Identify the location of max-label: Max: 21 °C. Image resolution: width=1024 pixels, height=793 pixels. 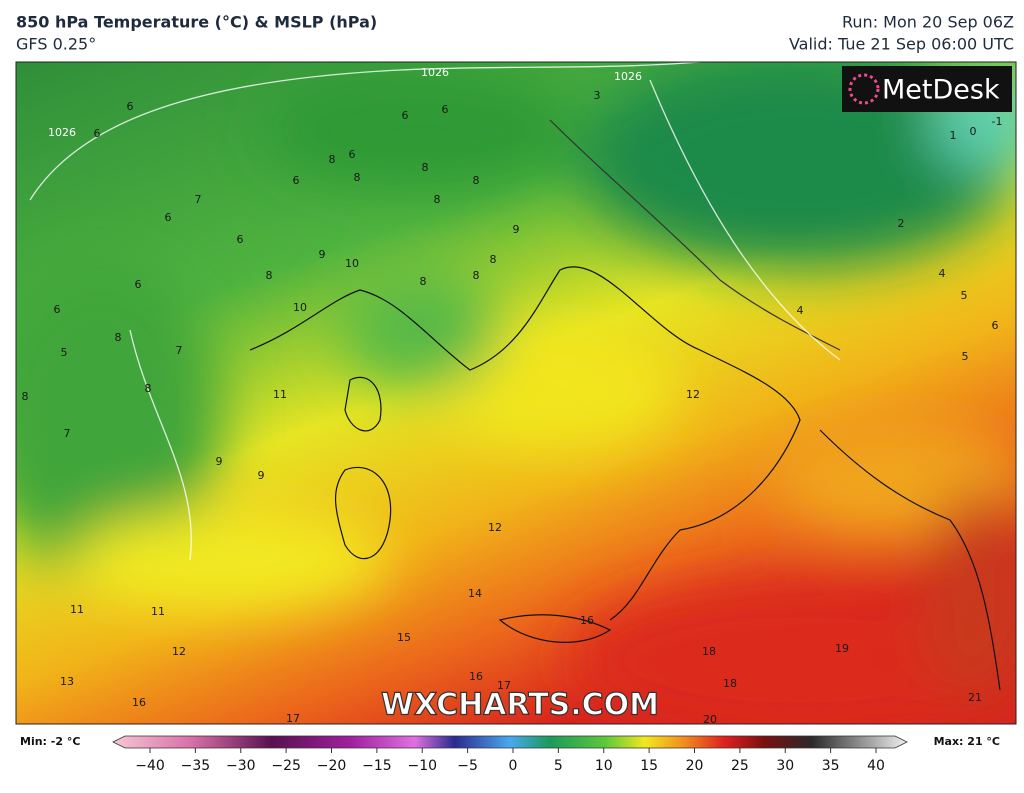
(967, 741).